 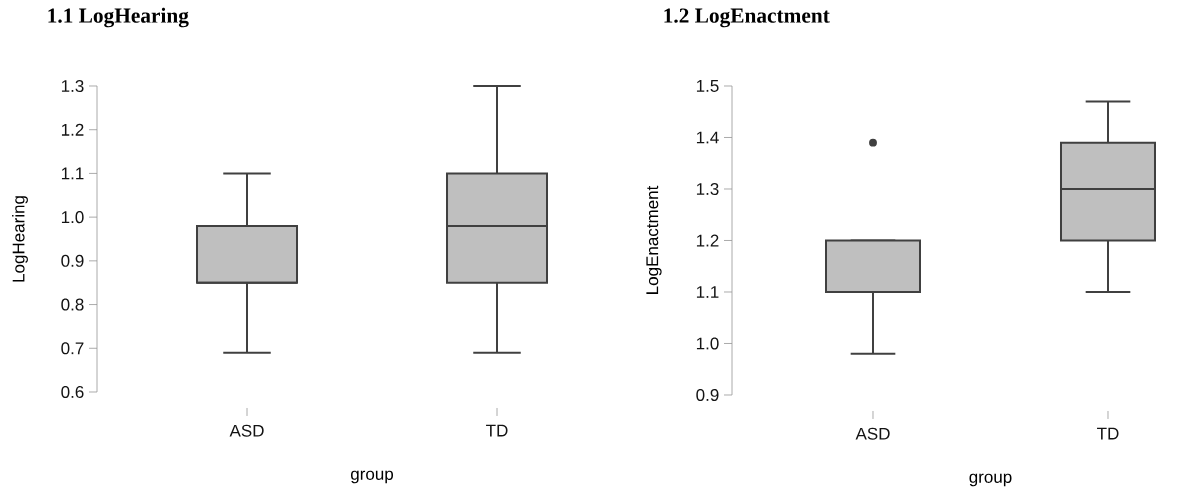 What do you see at coordinates (72, 392) in the screenshot?
I see `y-tick-label: 0.6` at bounding box center [72, 392].